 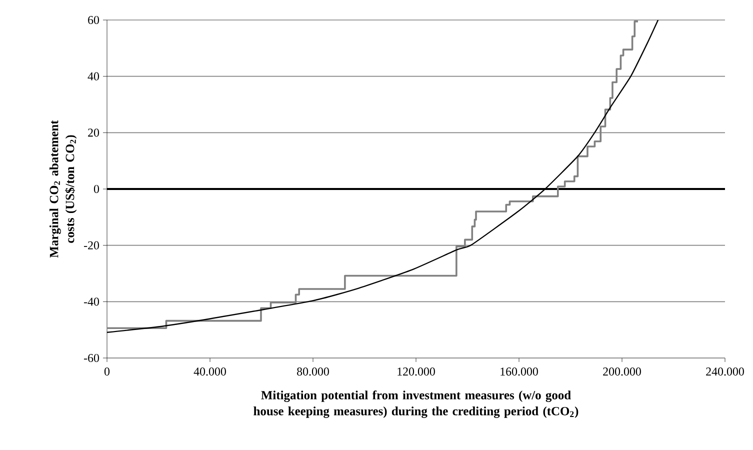 What do you see at coordinates (92, 245) in the screenshot?
I see `y-tick-label: -20` at bounding box center [92, 245].